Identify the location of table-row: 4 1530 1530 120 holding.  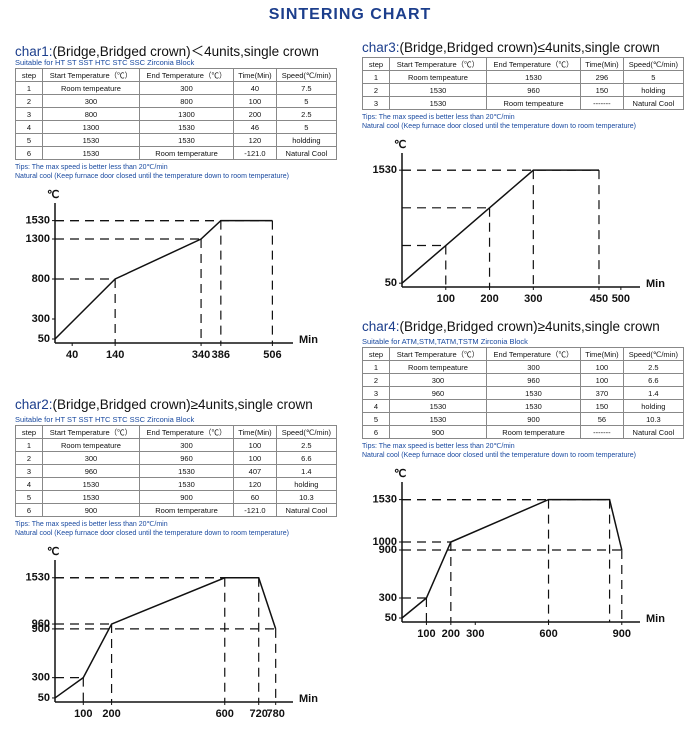
(176, 484).